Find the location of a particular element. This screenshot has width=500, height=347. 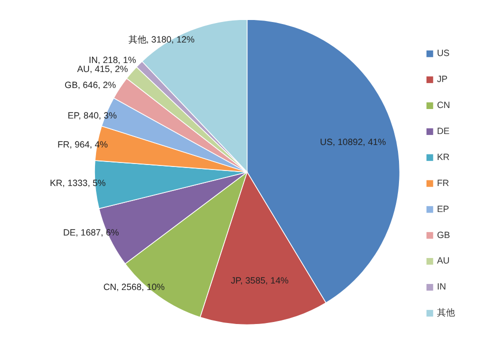

legend-label: GB is located at coordinates (443, 235).